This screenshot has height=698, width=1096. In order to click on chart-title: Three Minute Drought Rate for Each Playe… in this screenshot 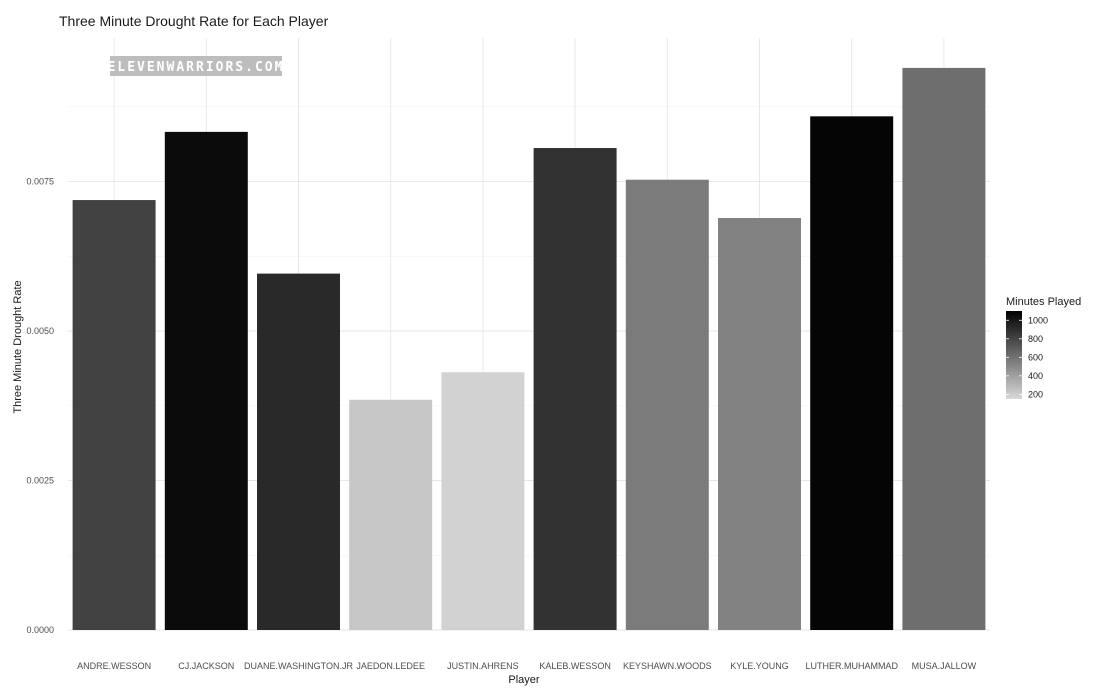, I will do `click(194, 21)`.